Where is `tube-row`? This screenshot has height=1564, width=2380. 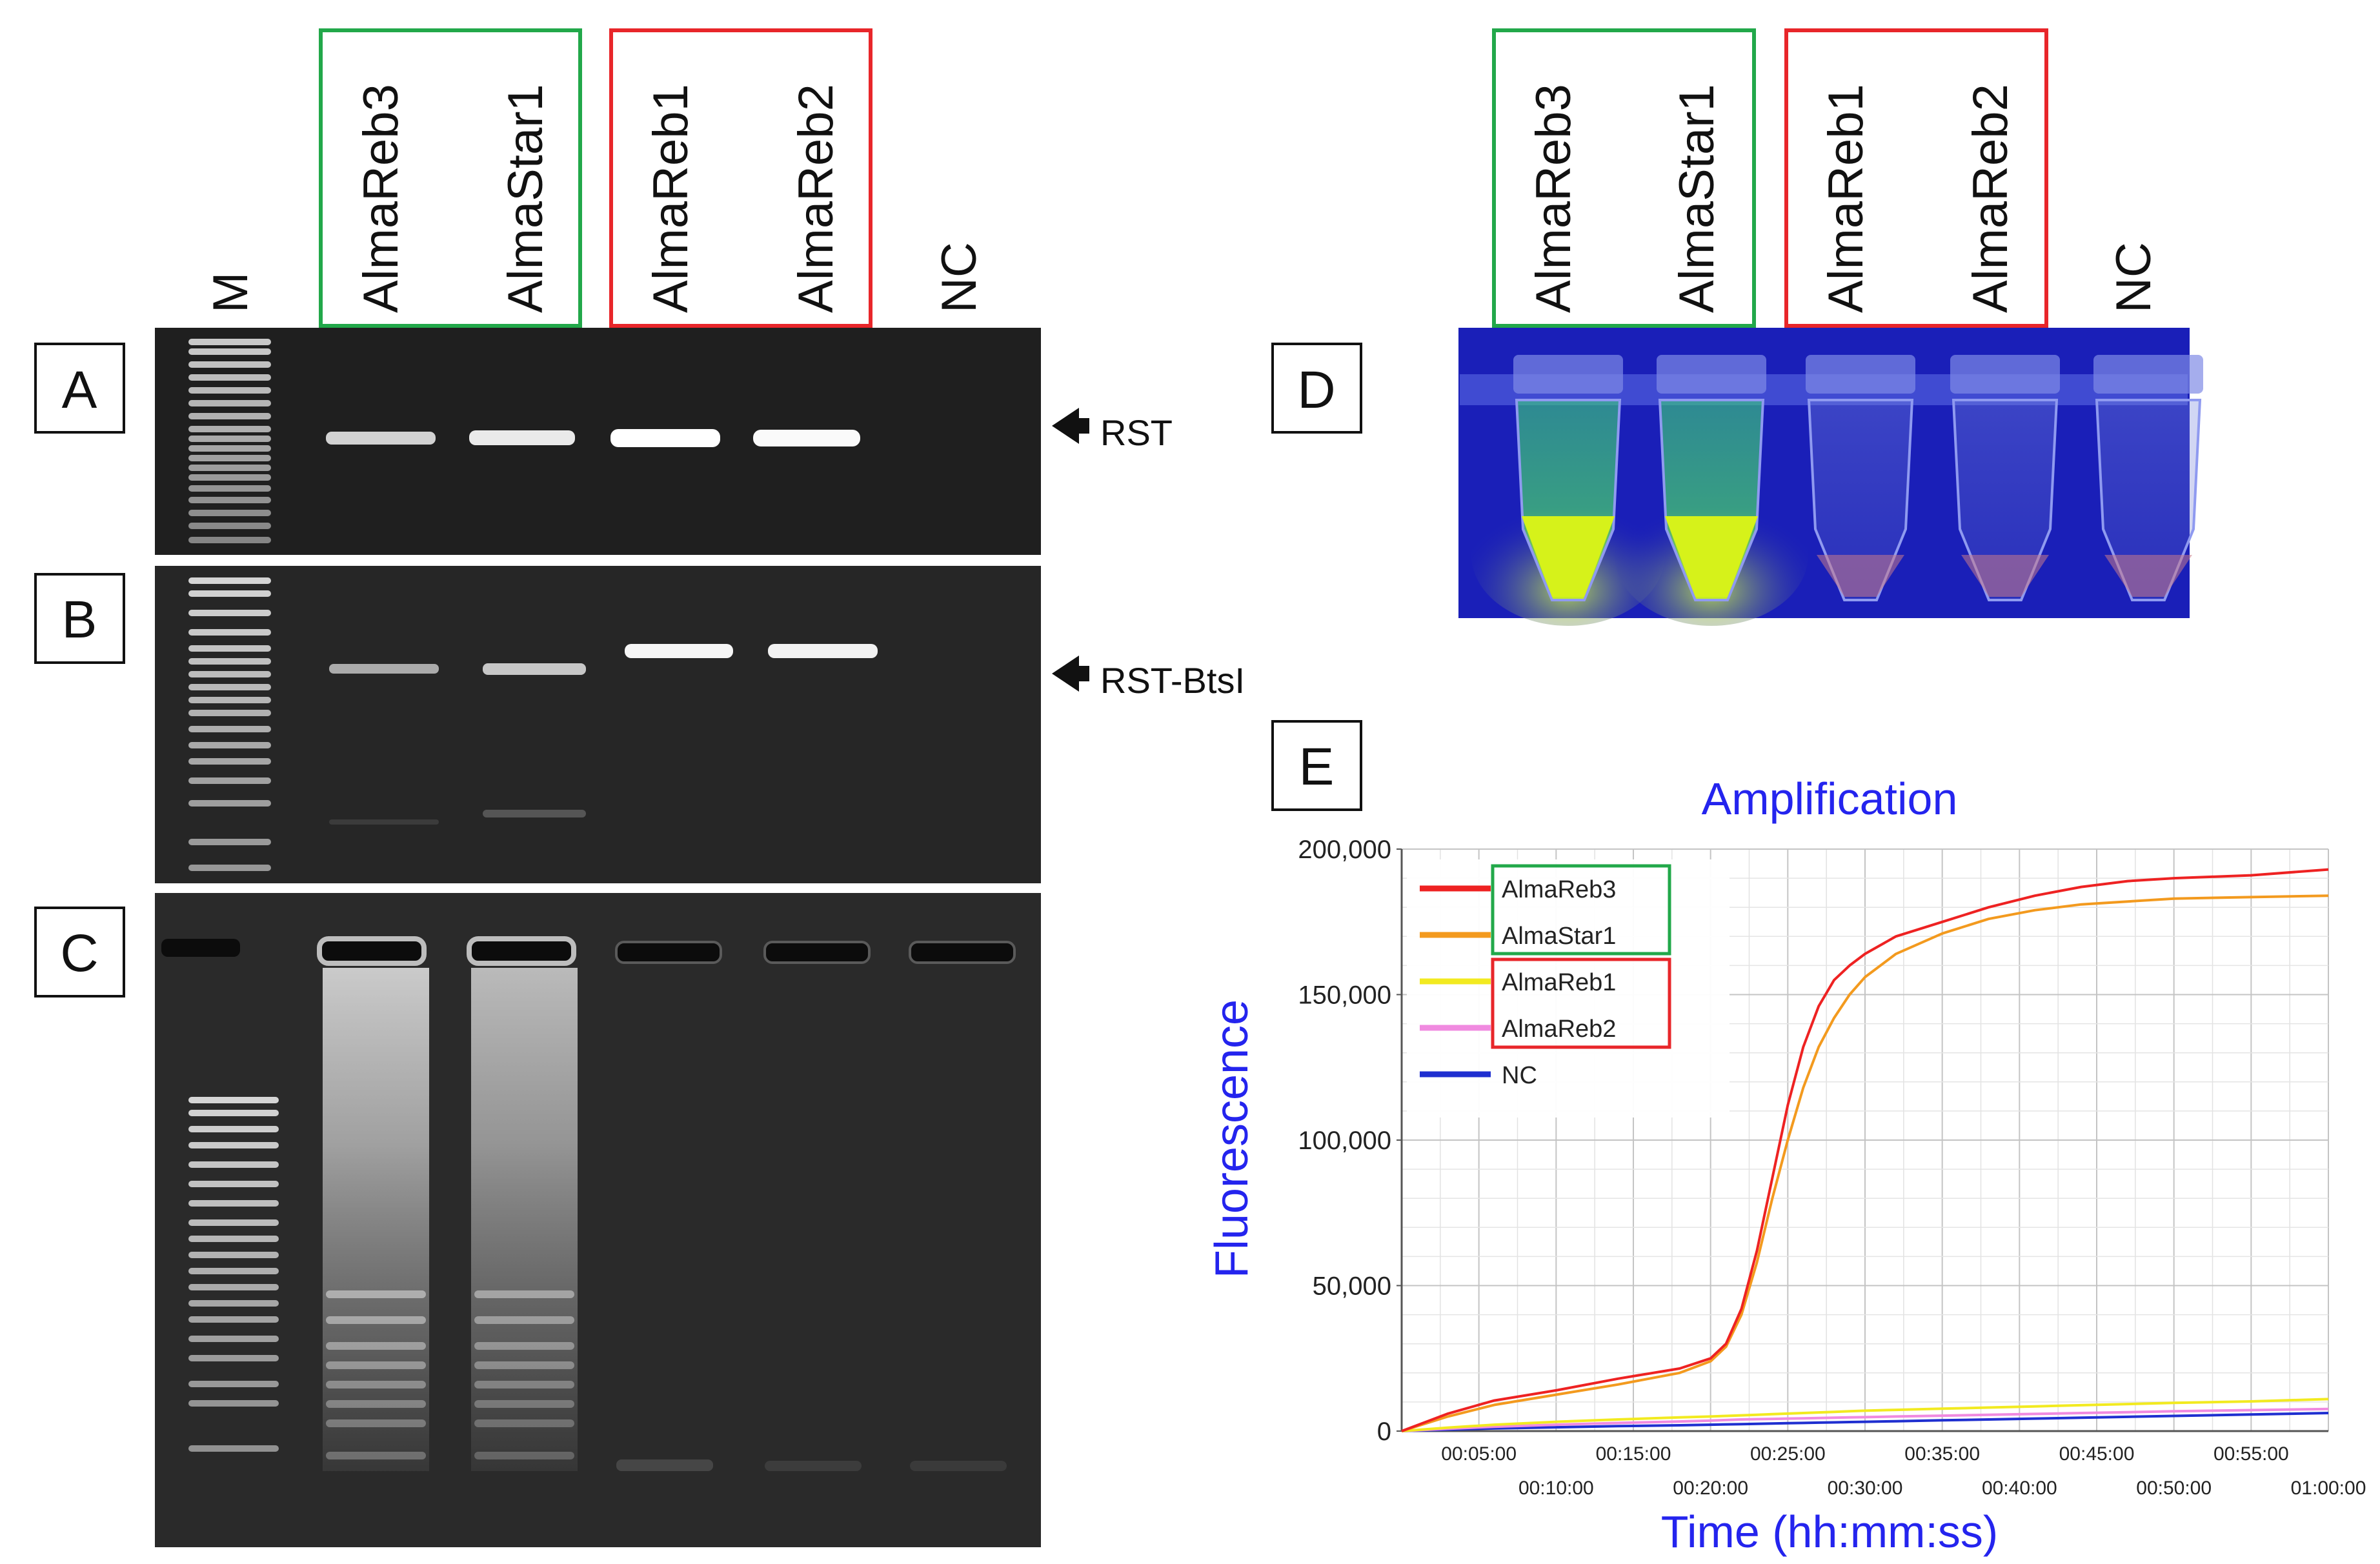 tube-row is located at coordinates (1837, 490).